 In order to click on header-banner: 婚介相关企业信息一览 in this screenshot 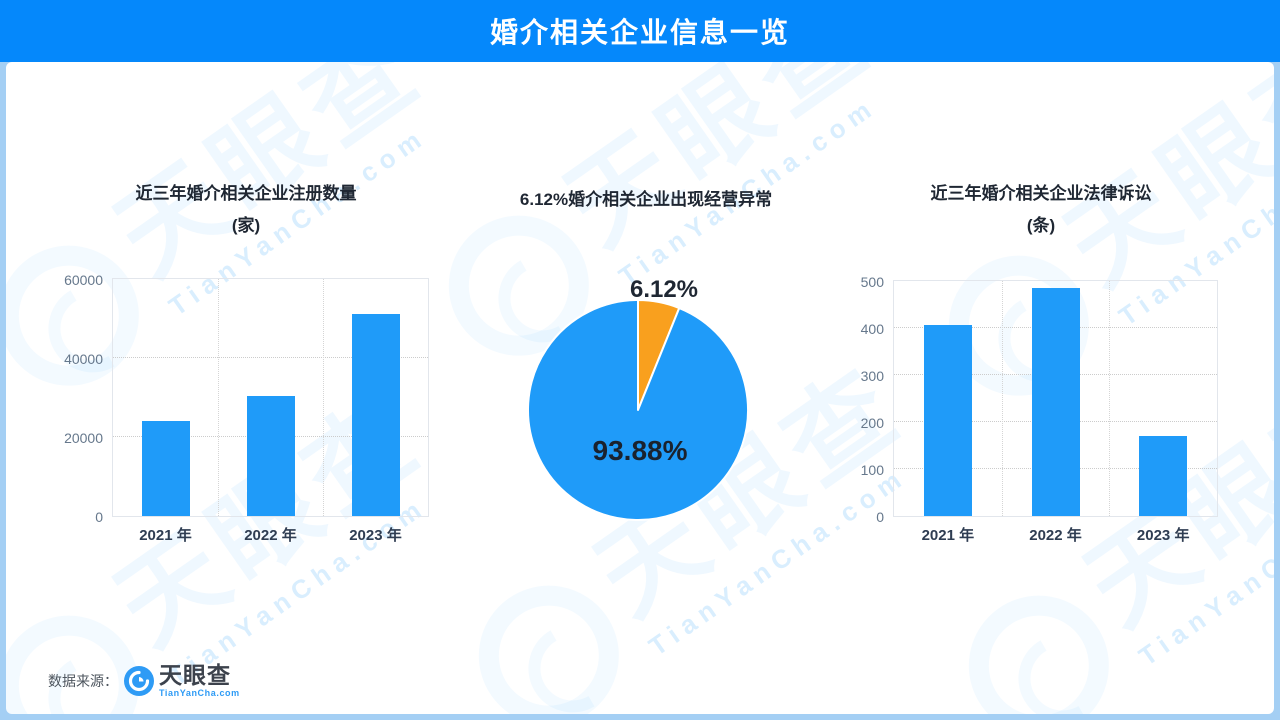, I will do `click(640, 31)`.